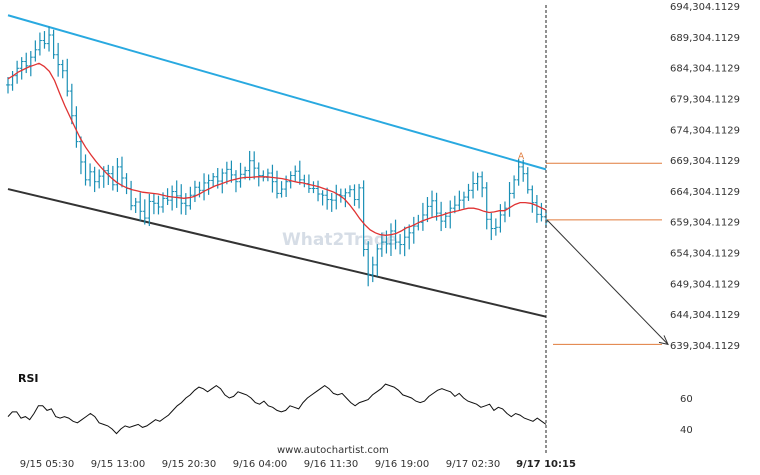 Image resolution: width=760 pixels, height=475 pixels. I want to click on x-tick-label: 9/15 05:30, so click(47, 464).